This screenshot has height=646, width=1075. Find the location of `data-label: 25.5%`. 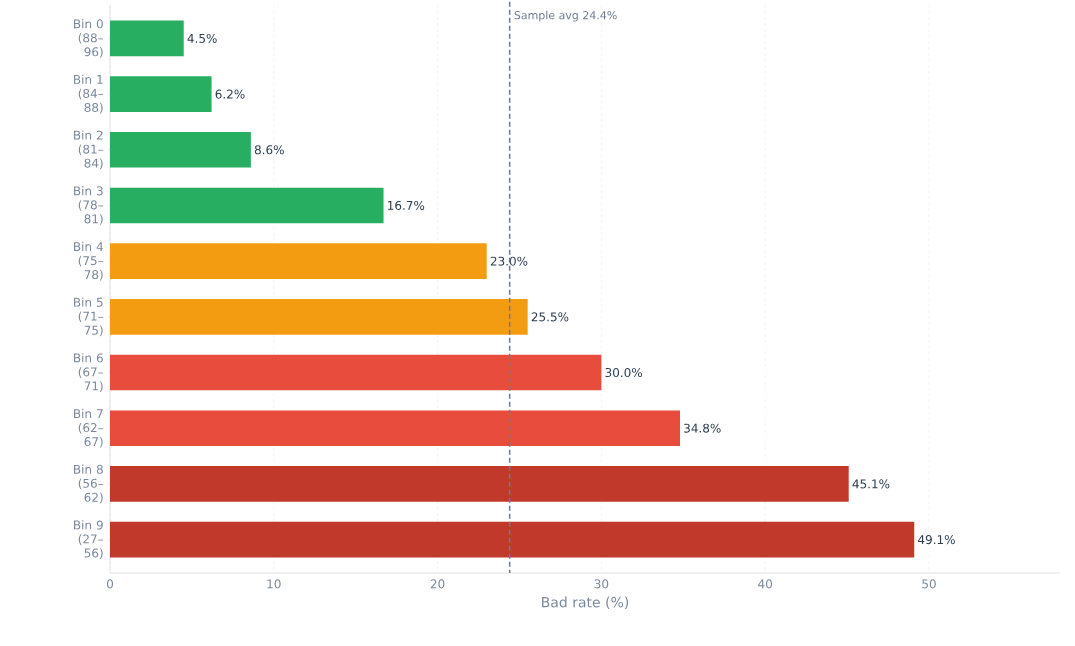

data-label: 25.5% is located at coordinates (550, 317).